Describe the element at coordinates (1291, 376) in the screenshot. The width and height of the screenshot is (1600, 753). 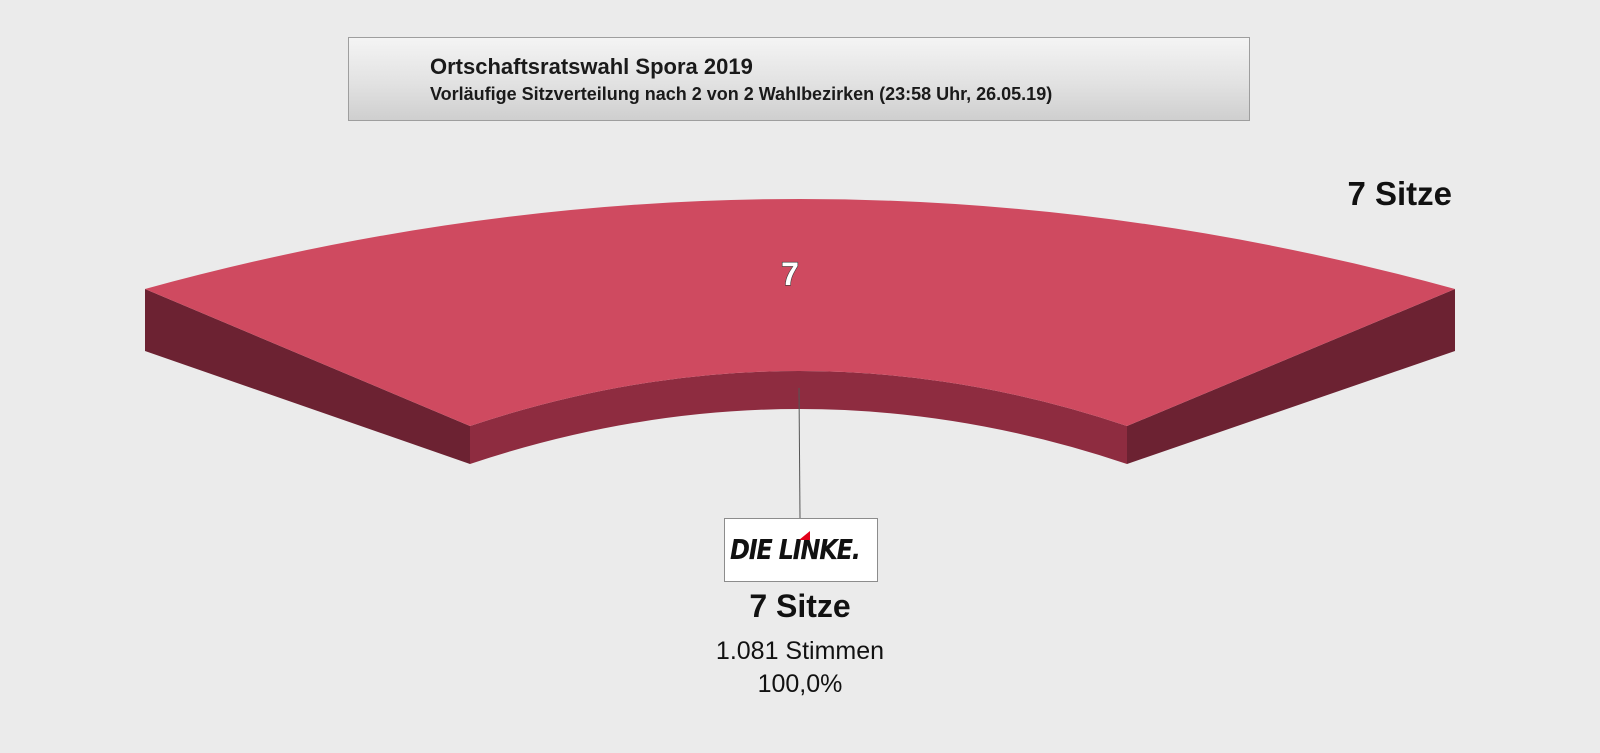
I see `arc-side-right` at that location.